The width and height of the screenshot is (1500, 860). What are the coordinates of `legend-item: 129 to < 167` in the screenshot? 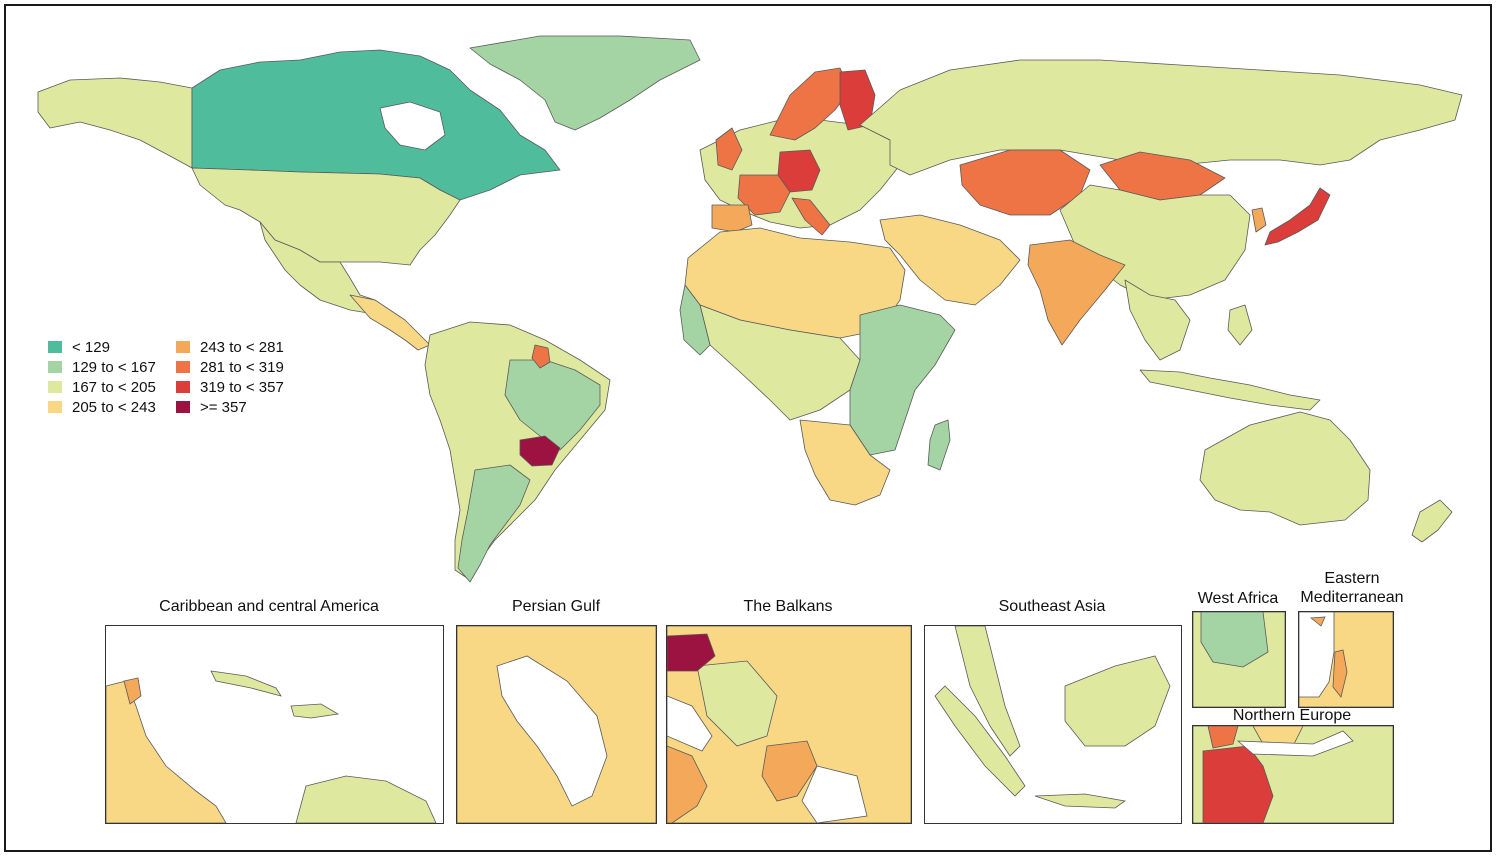 It's located at (102, 367).